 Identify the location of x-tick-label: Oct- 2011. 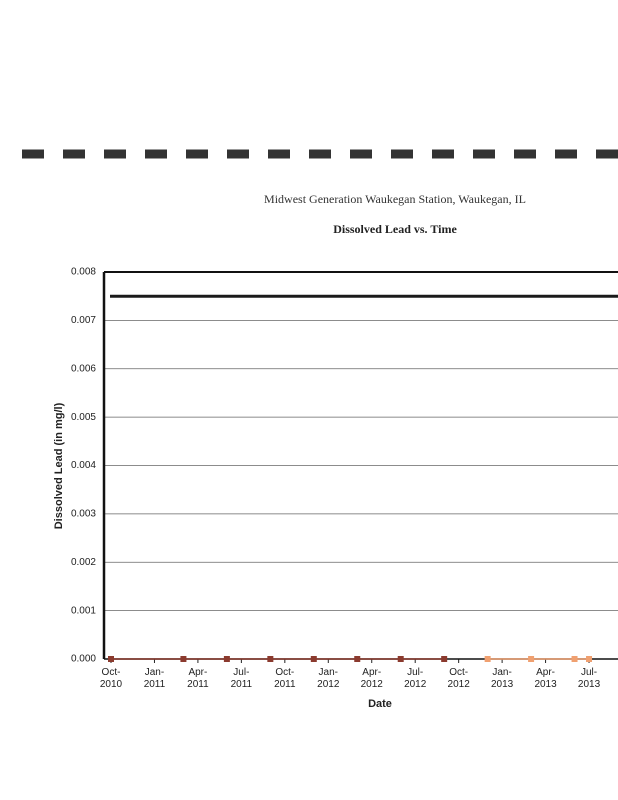
(285, 678).